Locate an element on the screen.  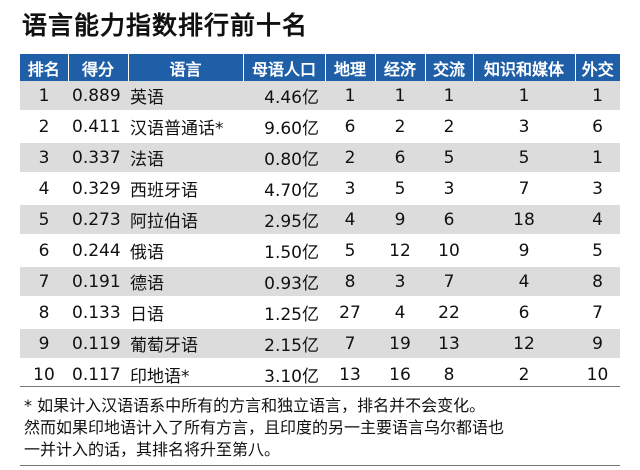
cell-score: 0.244 is located at coordinates (98, 251).